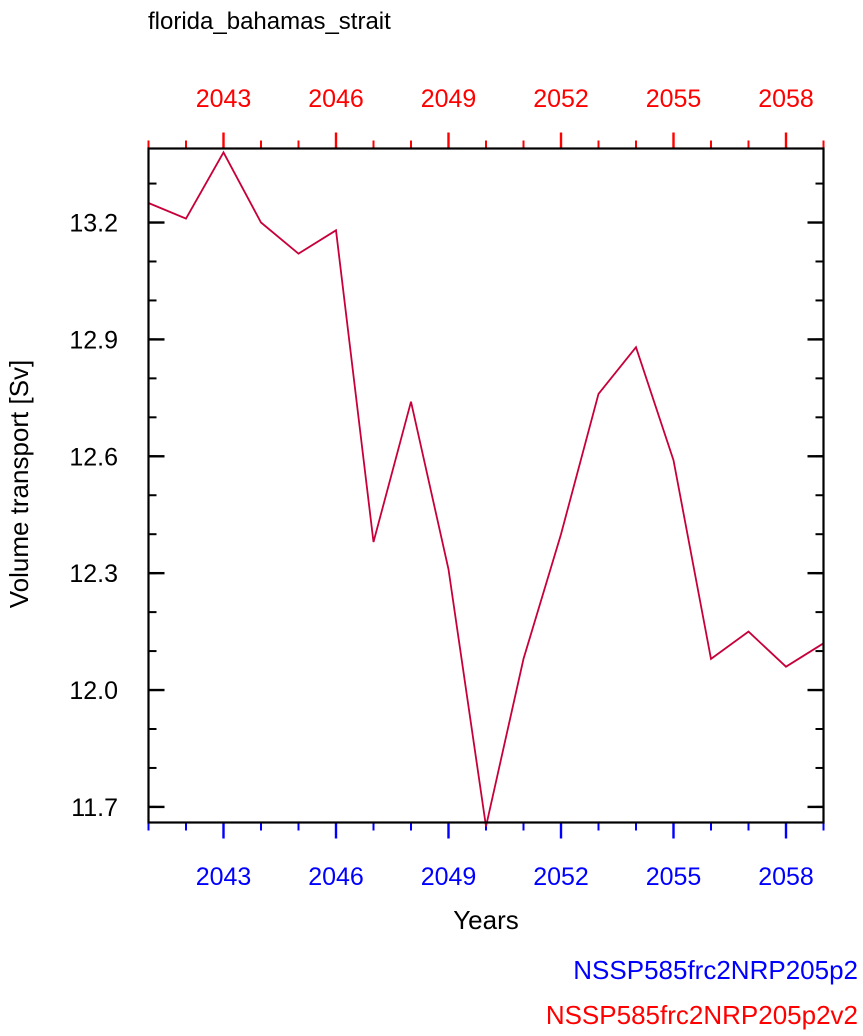 This screenshot has width=863, height=1036. Describe the element at coordinates (702, 1015) in the screenshot. I see `legend-entry: NSSP585frc2NRP205p2v2` at that location.